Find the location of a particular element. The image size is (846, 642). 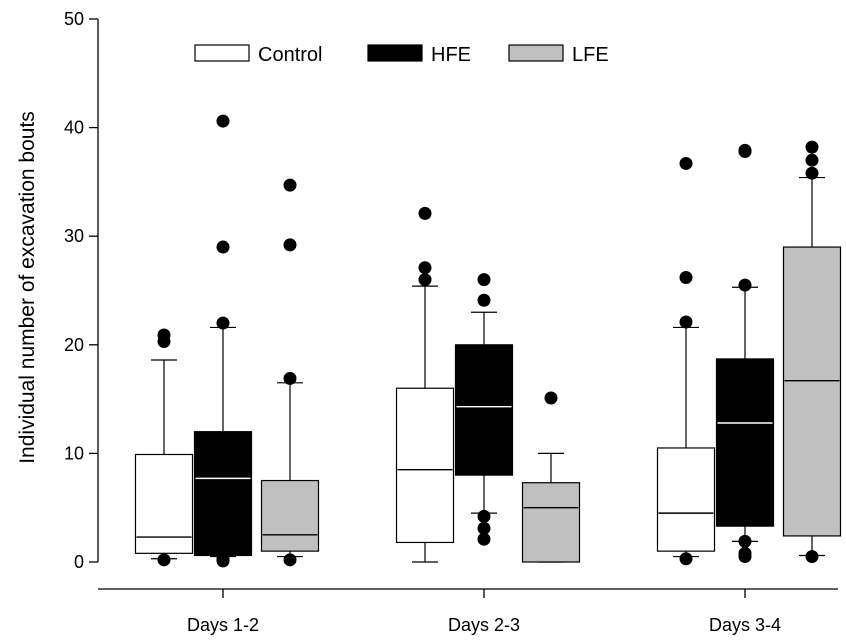

x-tick-label: Days 3-4 is located at coordinates (745, 625).